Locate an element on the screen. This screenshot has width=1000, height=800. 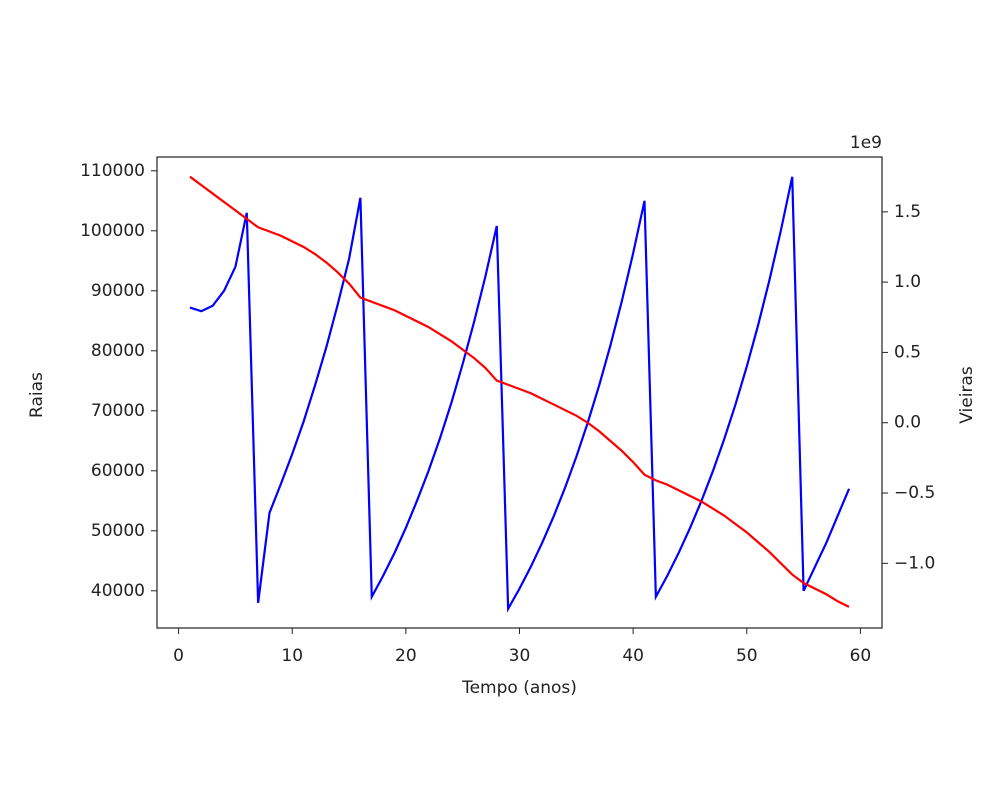
y2-offset-label: 1e9 is located at coordinates (866, 143).